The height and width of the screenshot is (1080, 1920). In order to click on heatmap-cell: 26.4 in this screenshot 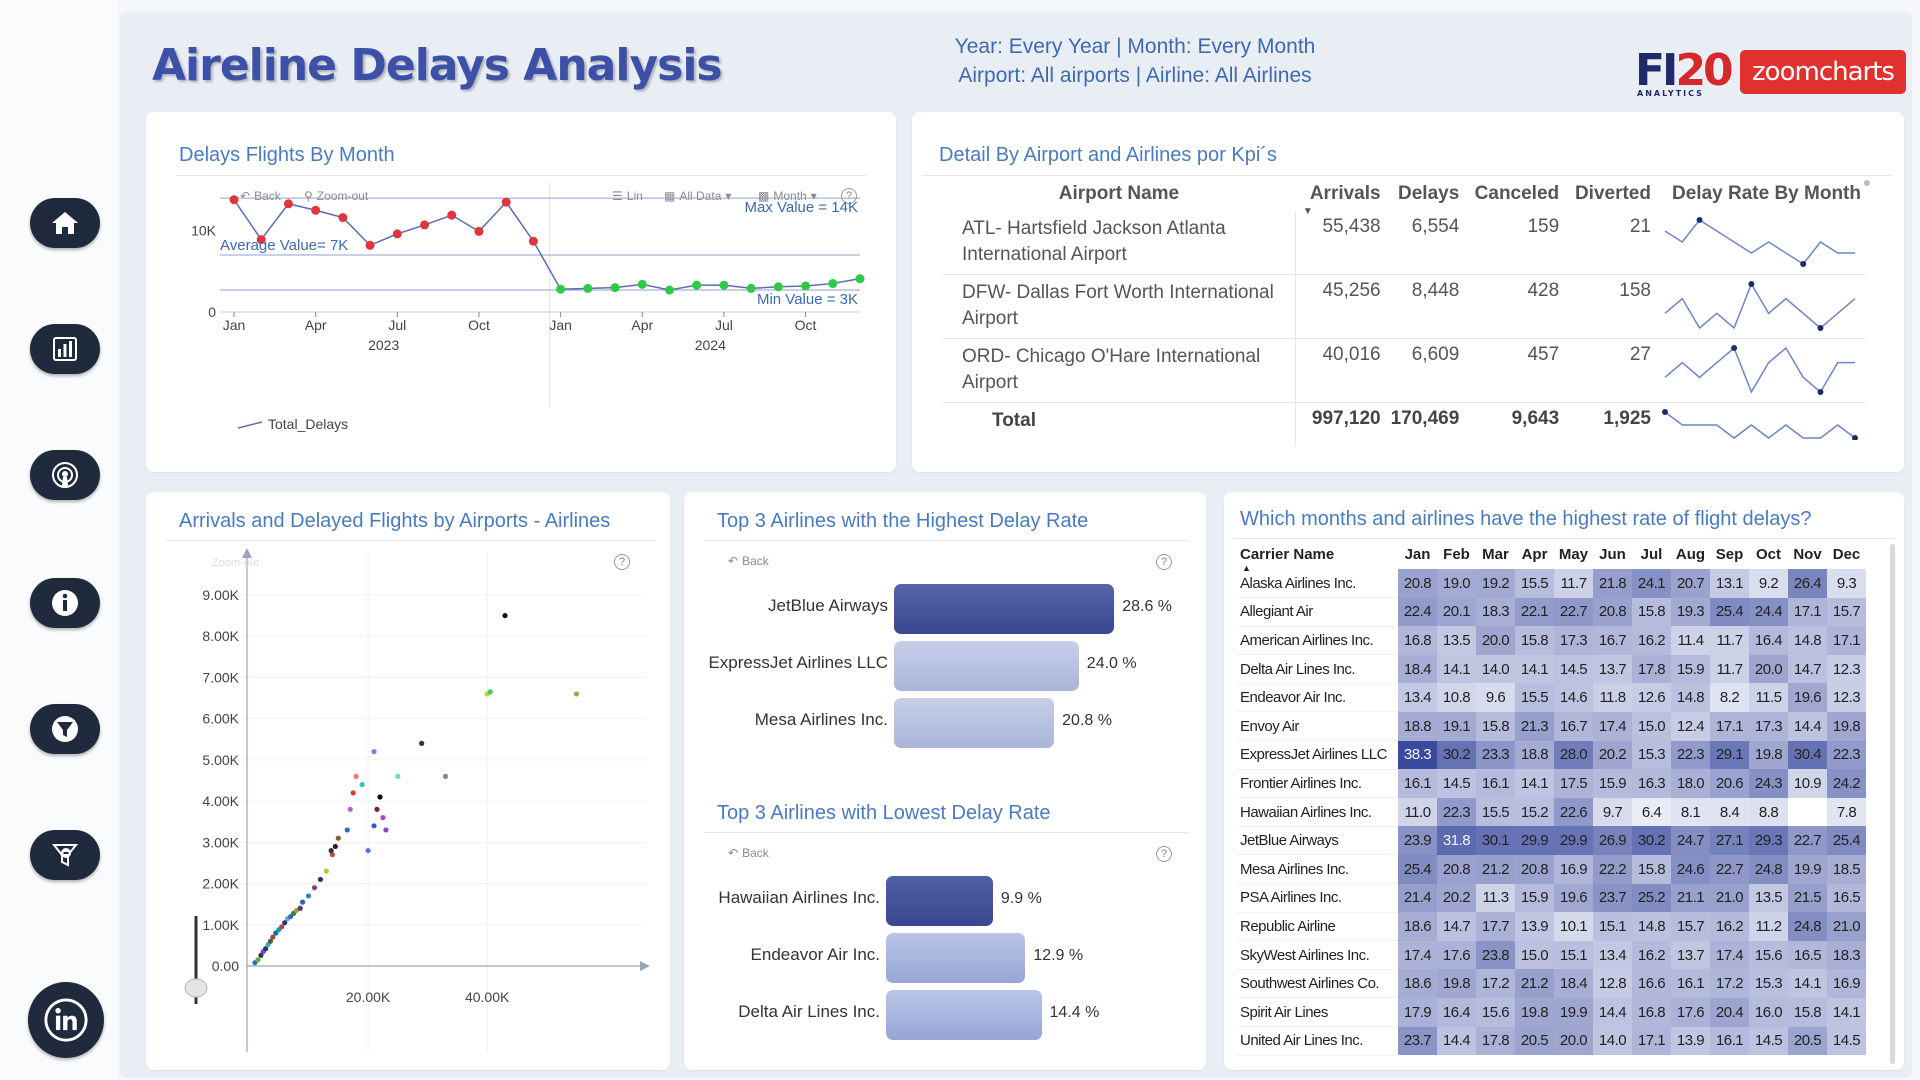, I will do `click(1807, 583)`.